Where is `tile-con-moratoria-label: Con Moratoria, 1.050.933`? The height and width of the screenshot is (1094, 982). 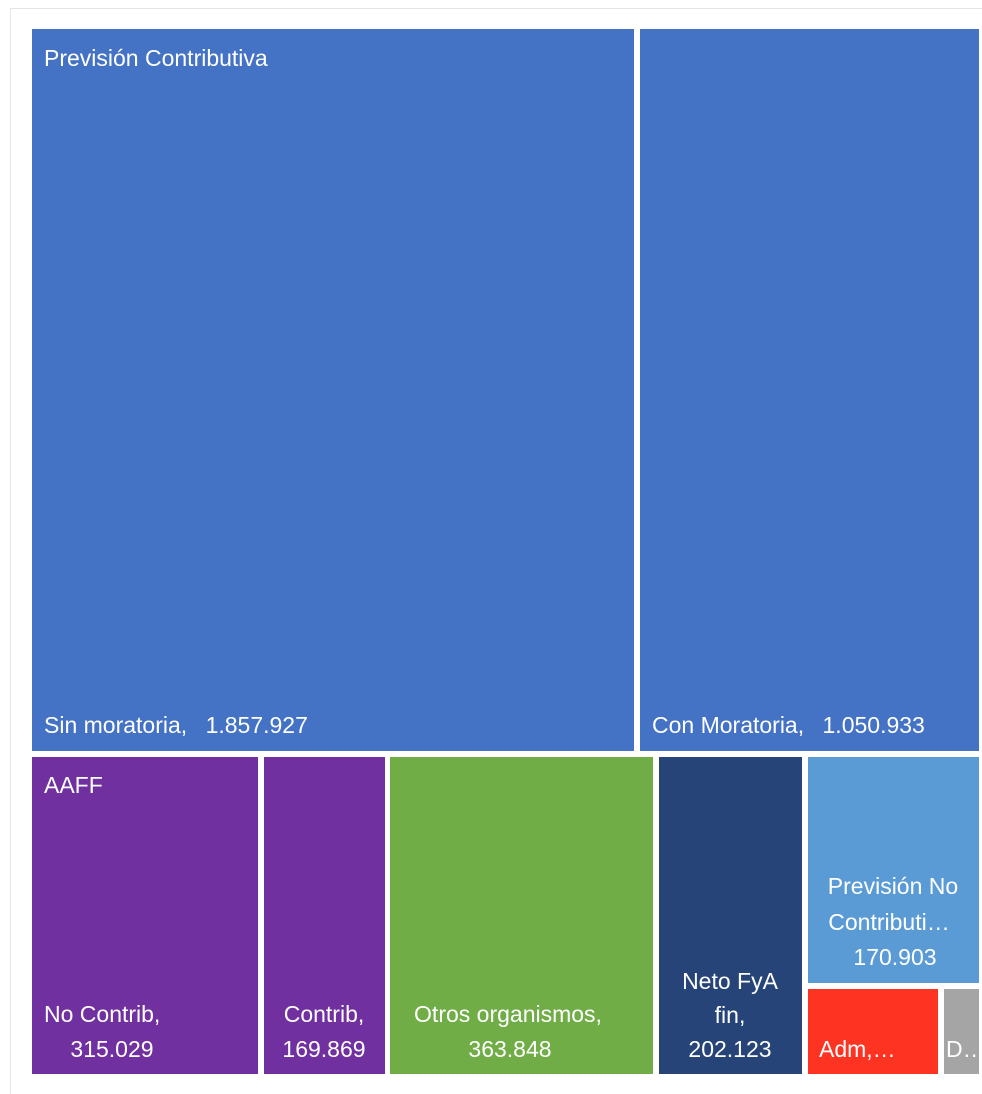
tile-con-moratoria-label: Con Moratoria, 1.050.933 is located at coordinates (788, 725).